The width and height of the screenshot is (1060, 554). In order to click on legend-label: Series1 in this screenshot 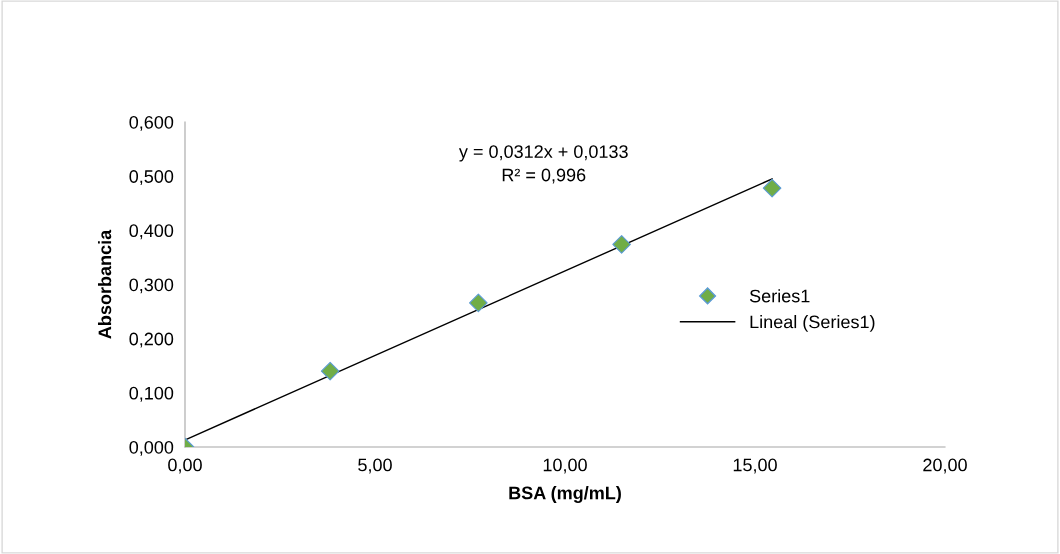, I will do `click(779, 296)`.